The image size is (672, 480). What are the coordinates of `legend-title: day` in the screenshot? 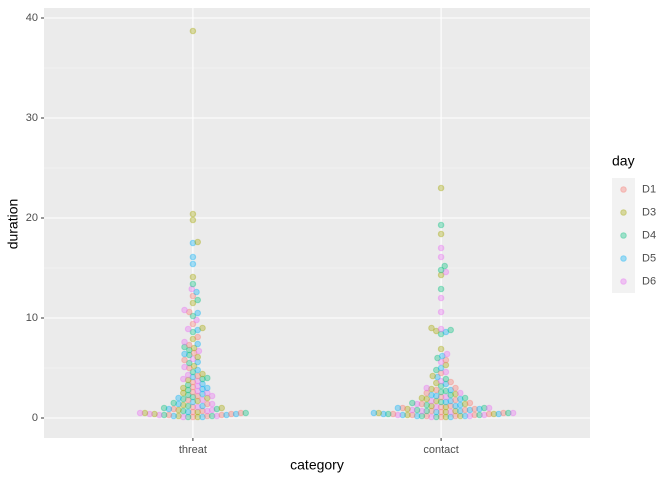 It's located at (623, 161).